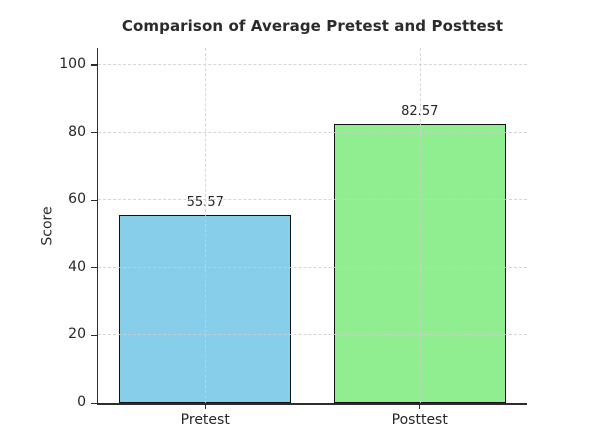 The width and height of the screenshot is (608, 435). I want to click on y-axis-title: Score, so click(48, 225).